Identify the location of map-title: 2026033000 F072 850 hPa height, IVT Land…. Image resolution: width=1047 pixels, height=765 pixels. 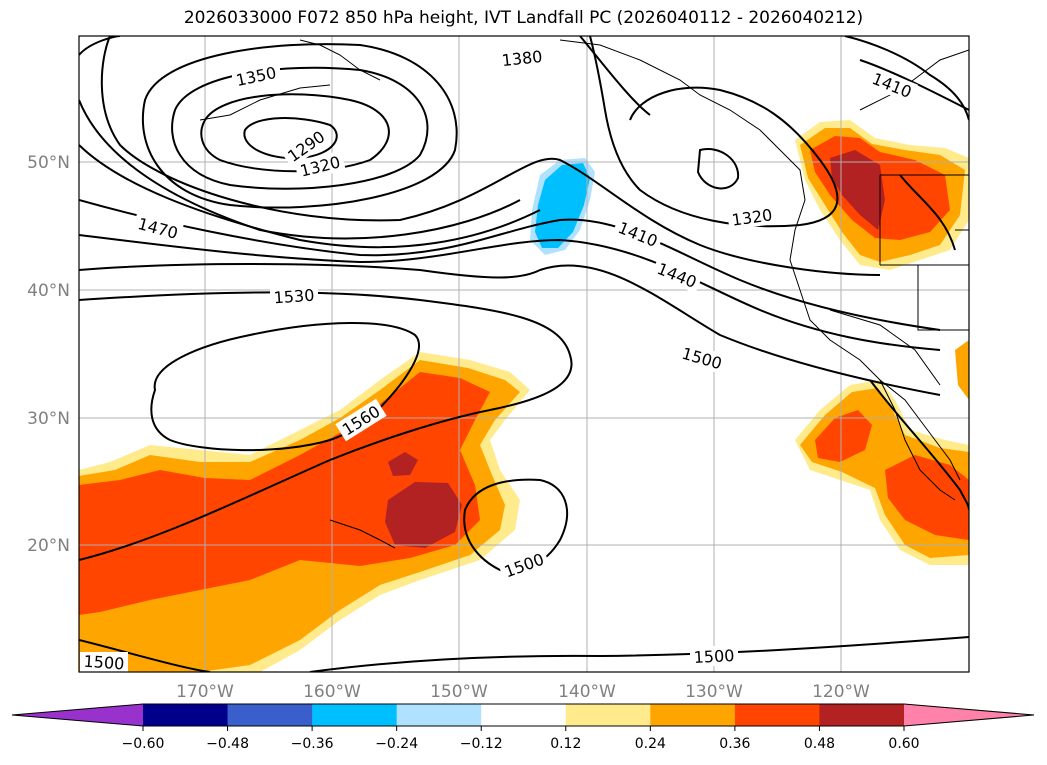
(523, 18).